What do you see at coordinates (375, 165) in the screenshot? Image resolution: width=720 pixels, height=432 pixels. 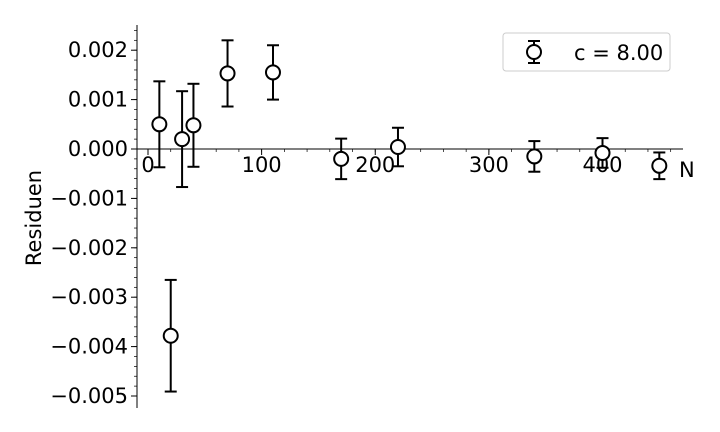 I see `x-tick-label: 200` at bounding box center [375, 165].